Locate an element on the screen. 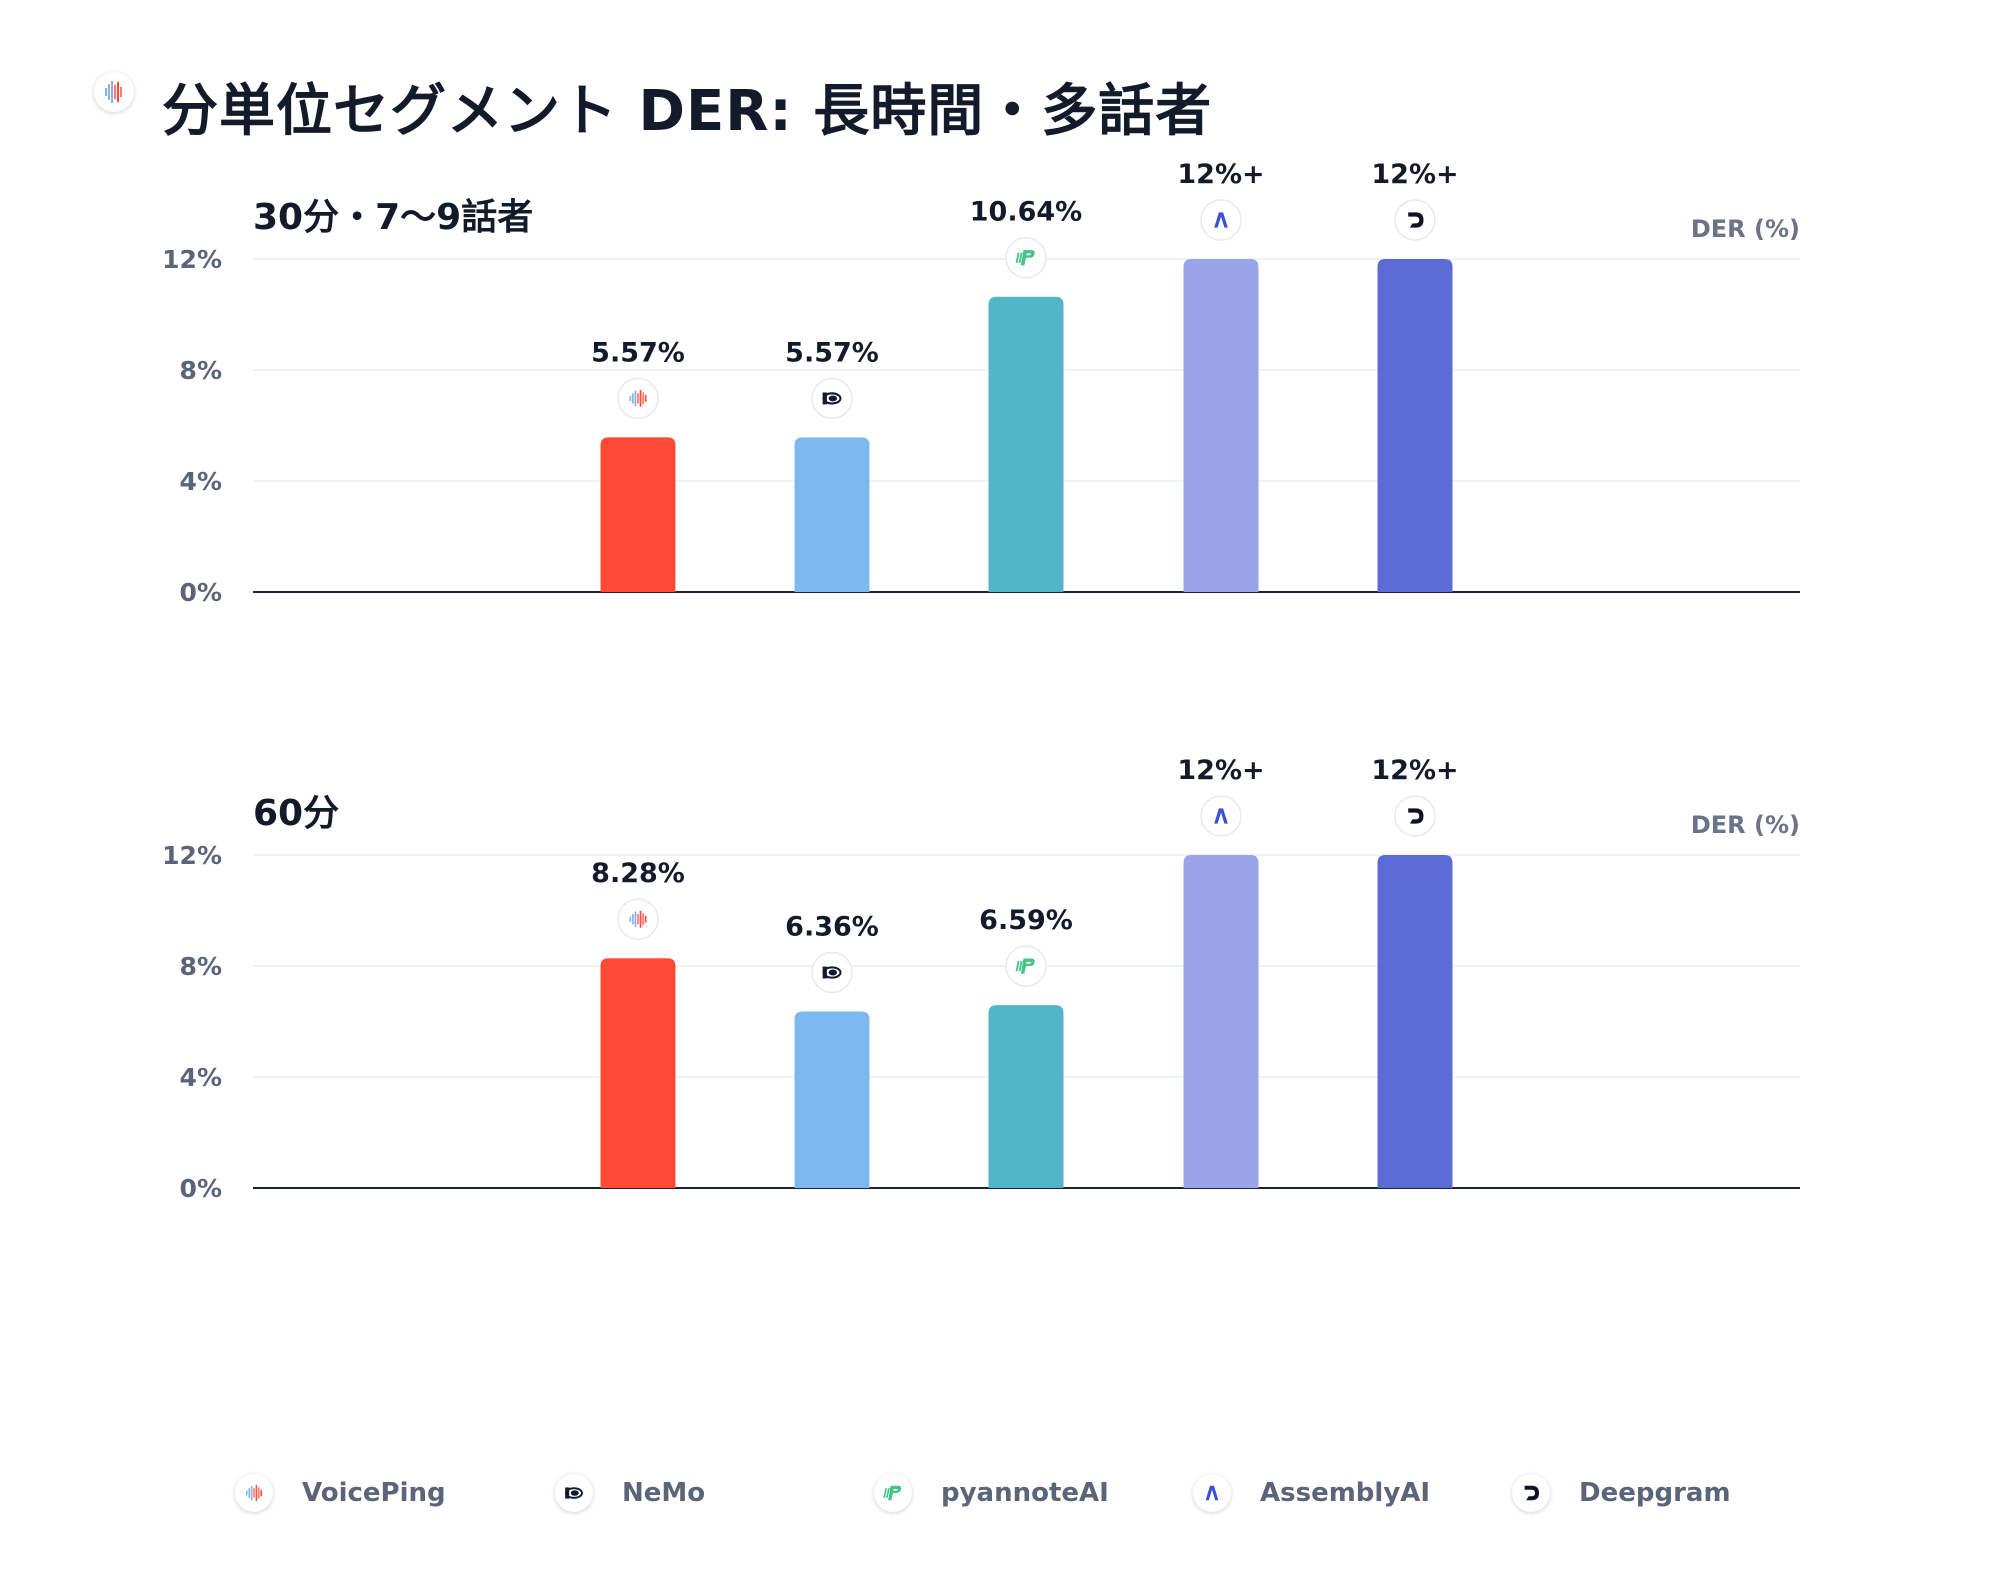 The image size is (2000, 1580). legend-label: VoicePing is located at coordinates (374, 1493).